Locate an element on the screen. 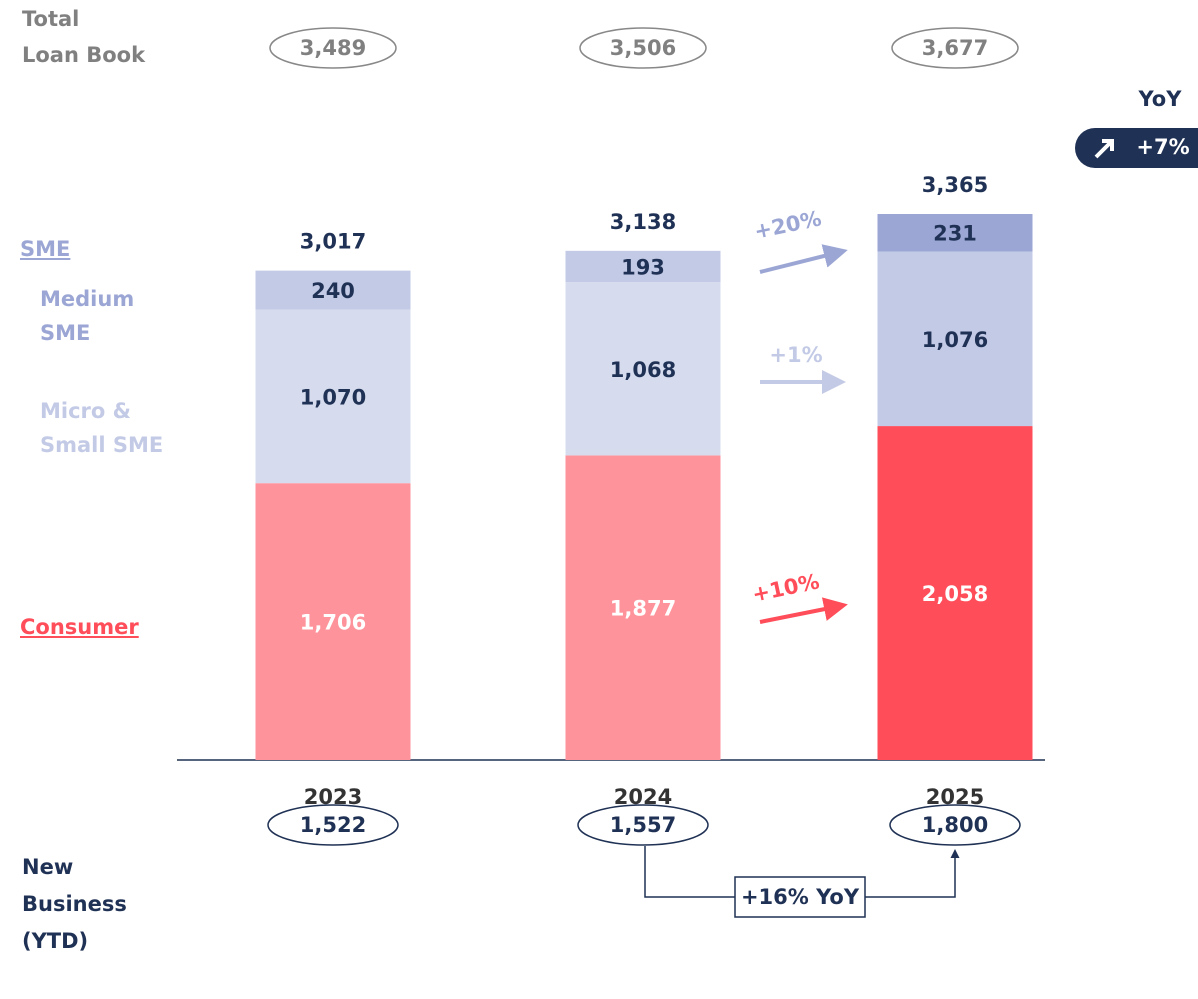 The image size is (1198, 999). new-business-label: (YTD) is located at coordinates (55, 941).